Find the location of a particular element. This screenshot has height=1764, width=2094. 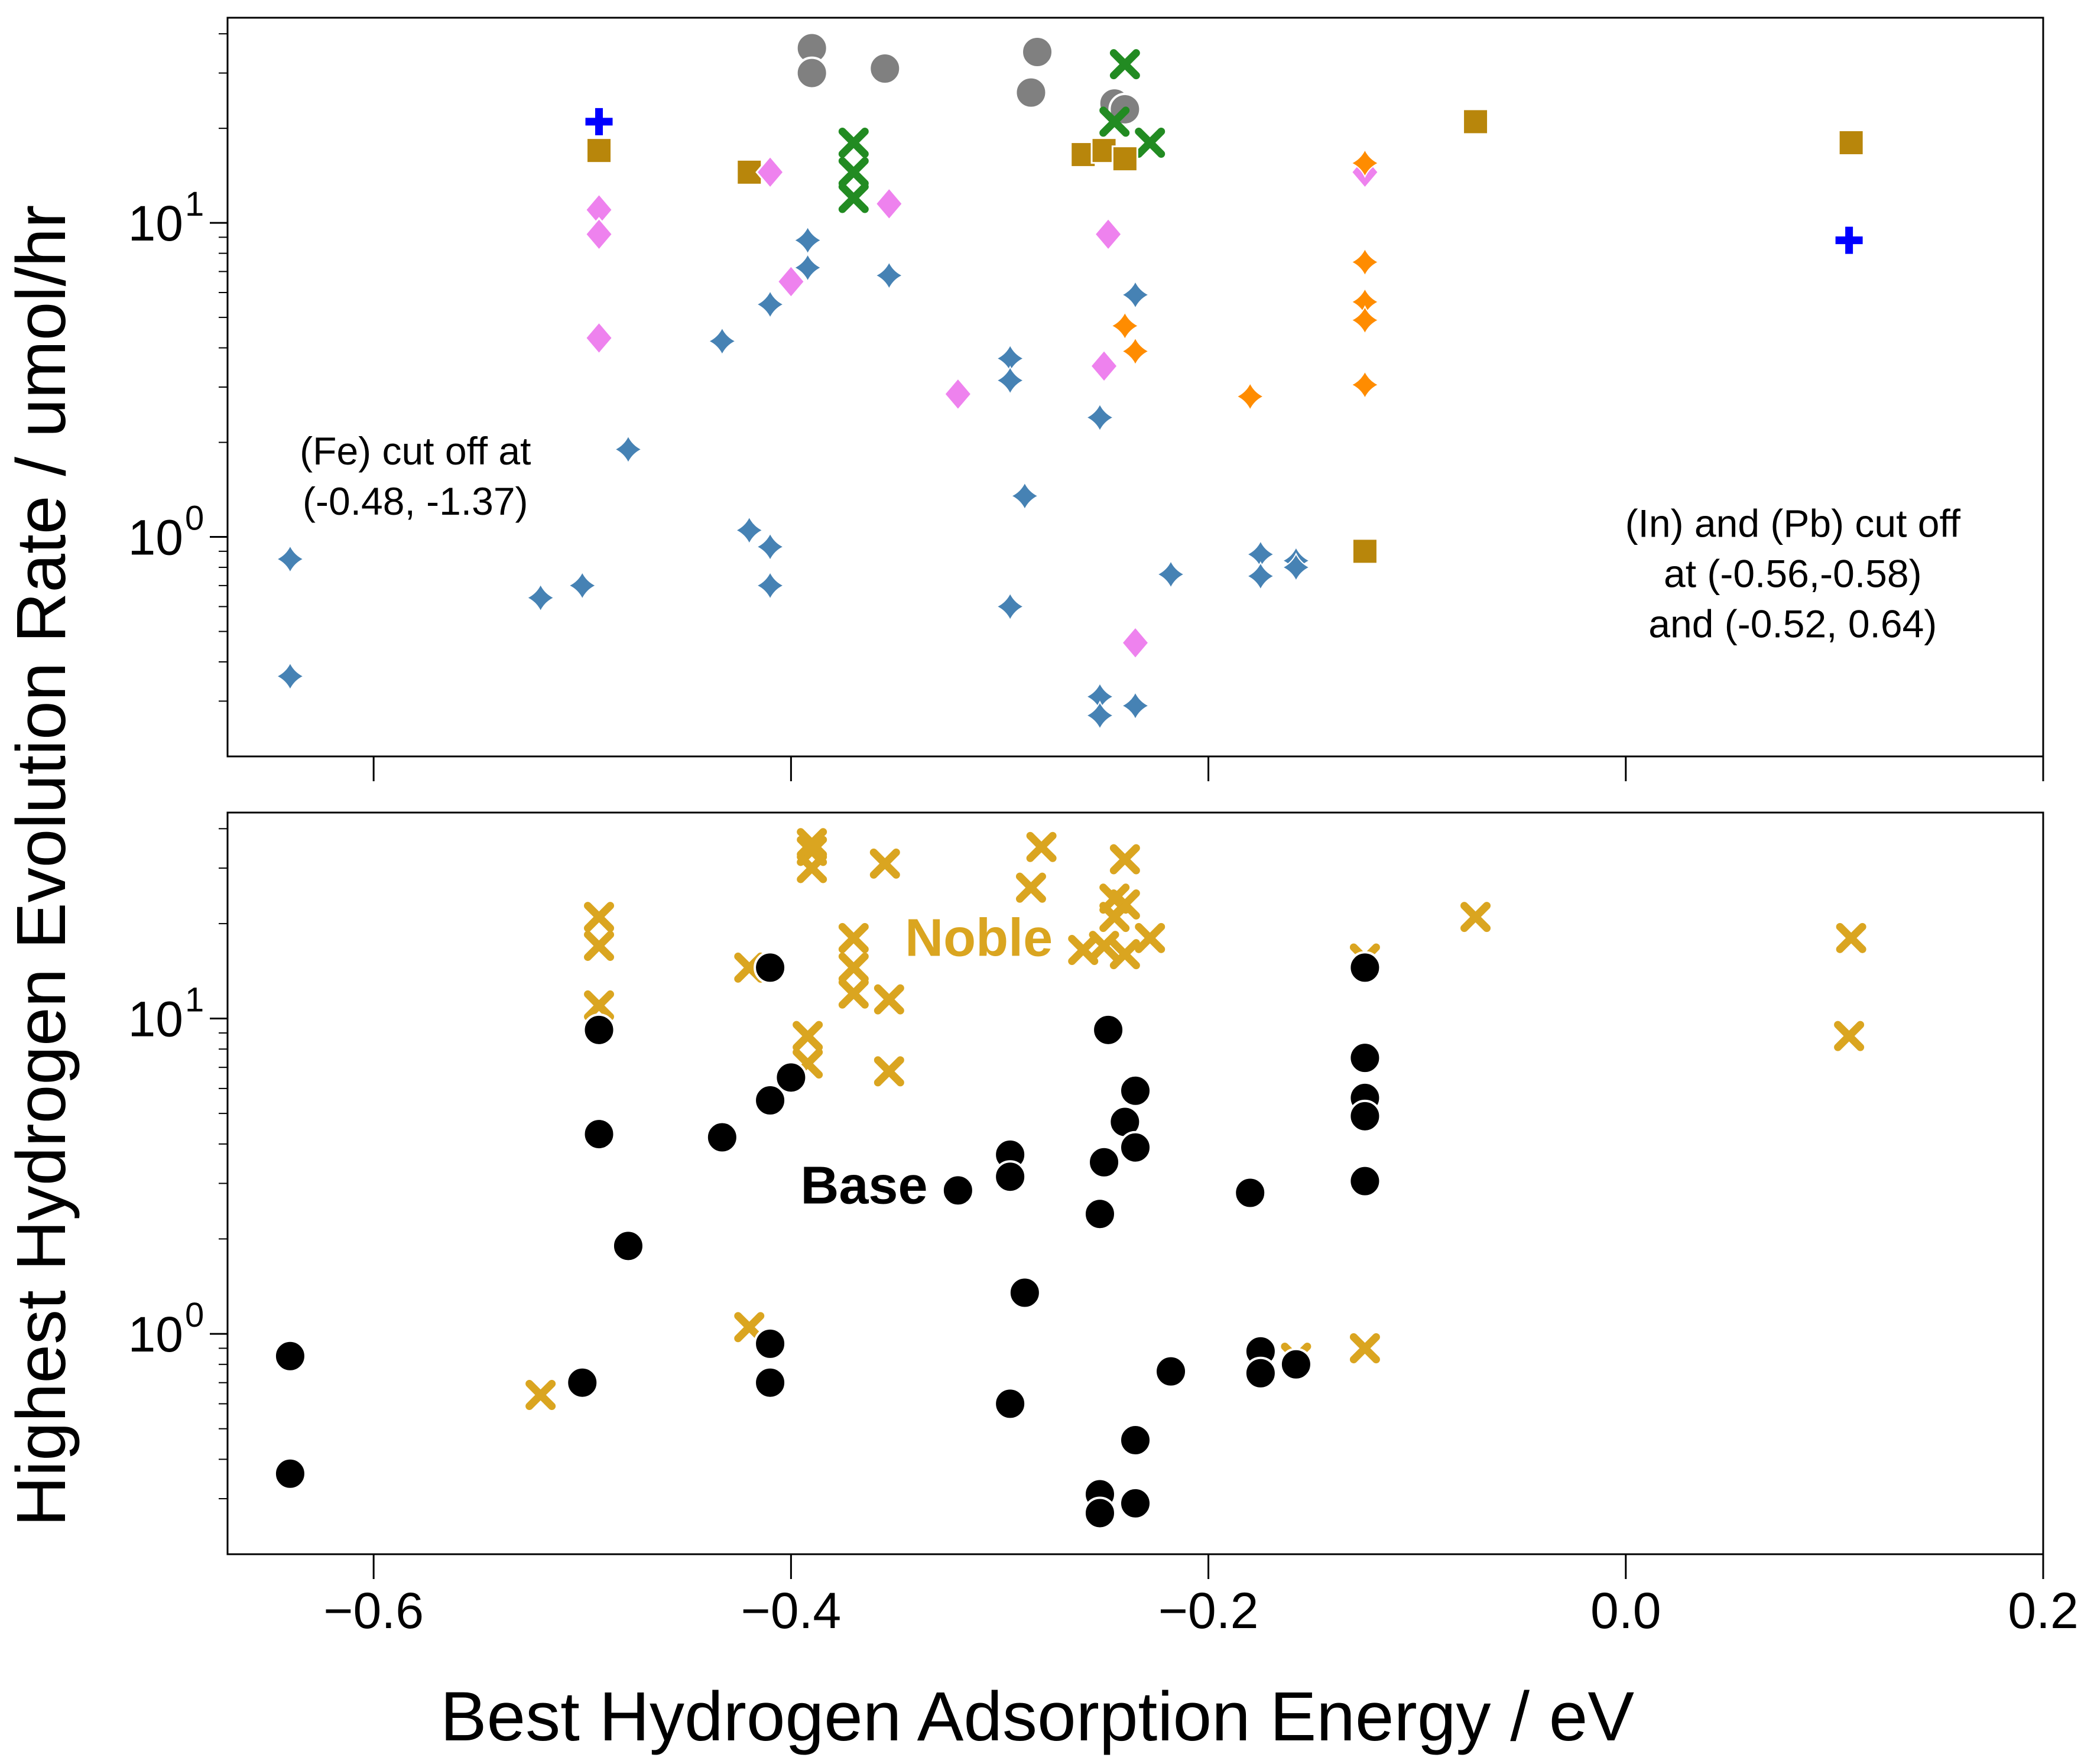

series-label-noble: Noble is located at coordinates (979, 937).